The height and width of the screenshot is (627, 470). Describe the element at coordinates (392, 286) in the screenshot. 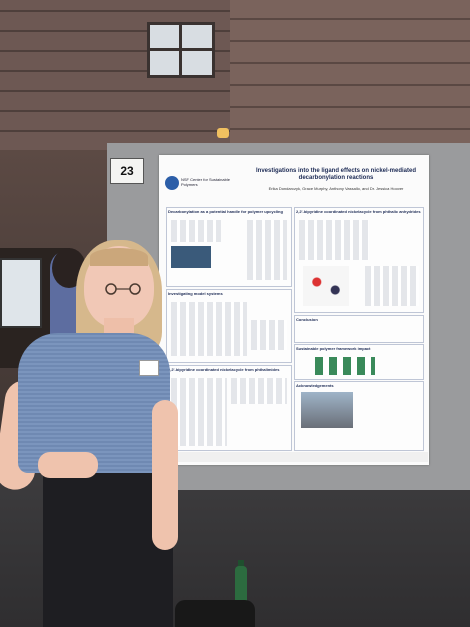

I see `nmr-spectrum-sketch` at that location.